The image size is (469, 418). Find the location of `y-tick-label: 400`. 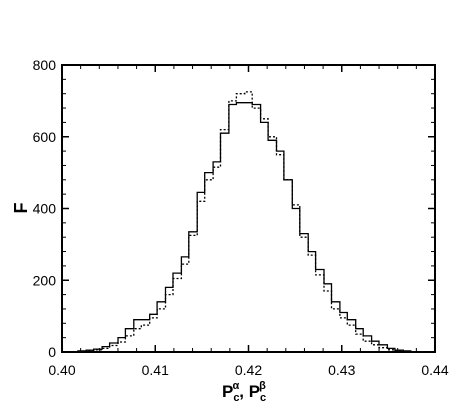

y-tick-label: 400 is located at coordinates (45, 209).